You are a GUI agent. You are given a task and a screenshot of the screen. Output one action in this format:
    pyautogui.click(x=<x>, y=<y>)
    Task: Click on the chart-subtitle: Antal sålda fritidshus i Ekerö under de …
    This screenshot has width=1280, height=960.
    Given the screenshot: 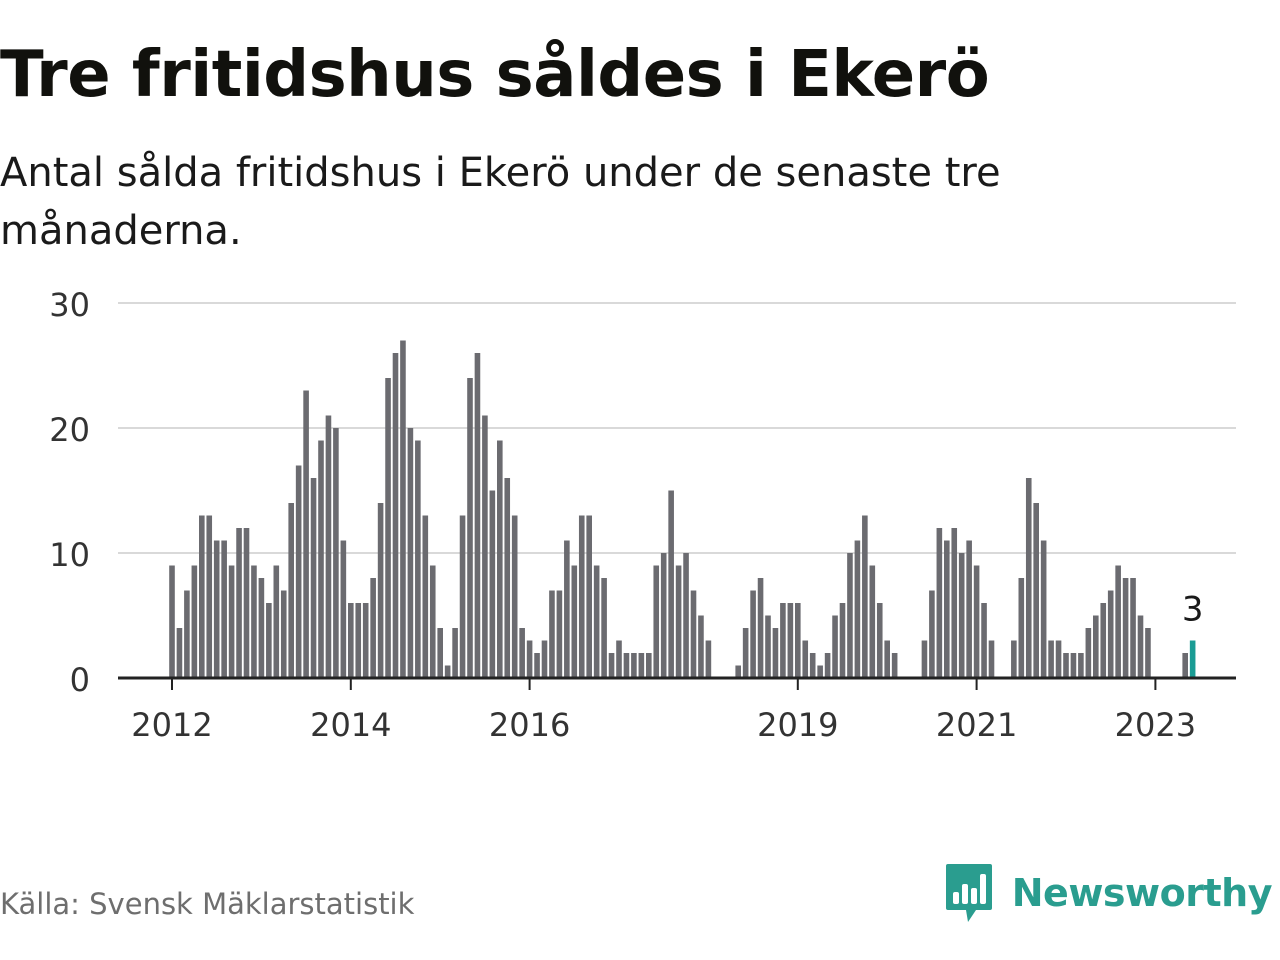 What is the action you would take?
    pyautogui.click(x=500, y=202)
    